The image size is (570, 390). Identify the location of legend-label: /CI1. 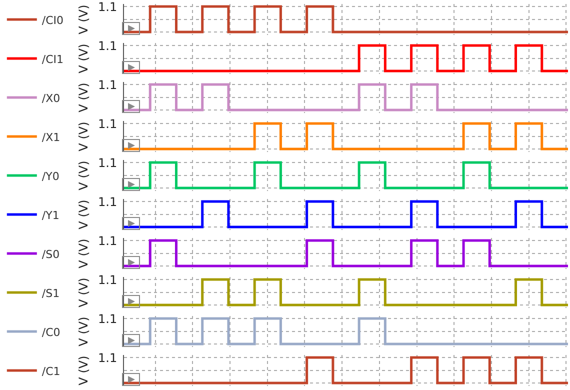
(53, 59).